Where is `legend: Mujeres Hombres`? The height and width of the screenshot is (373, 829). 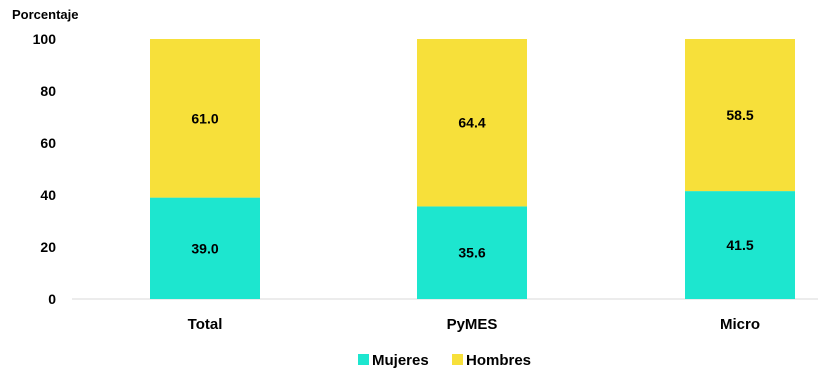
legend: Mujeres Hombres is located at coordinates (444, 360).